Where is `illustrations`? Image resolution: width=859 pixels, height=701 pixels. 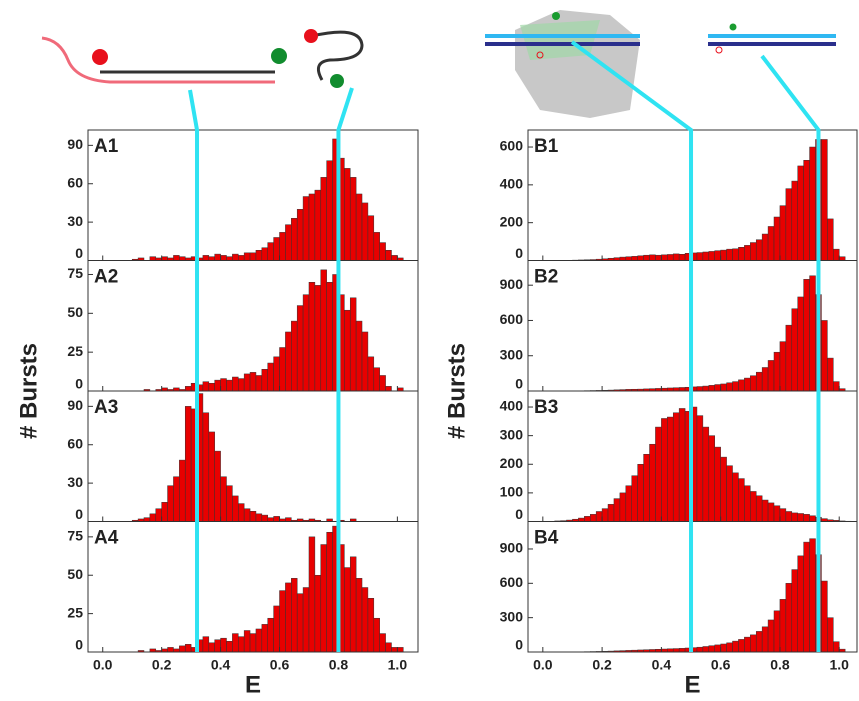
illustrations is located at coordinates (439, 64).